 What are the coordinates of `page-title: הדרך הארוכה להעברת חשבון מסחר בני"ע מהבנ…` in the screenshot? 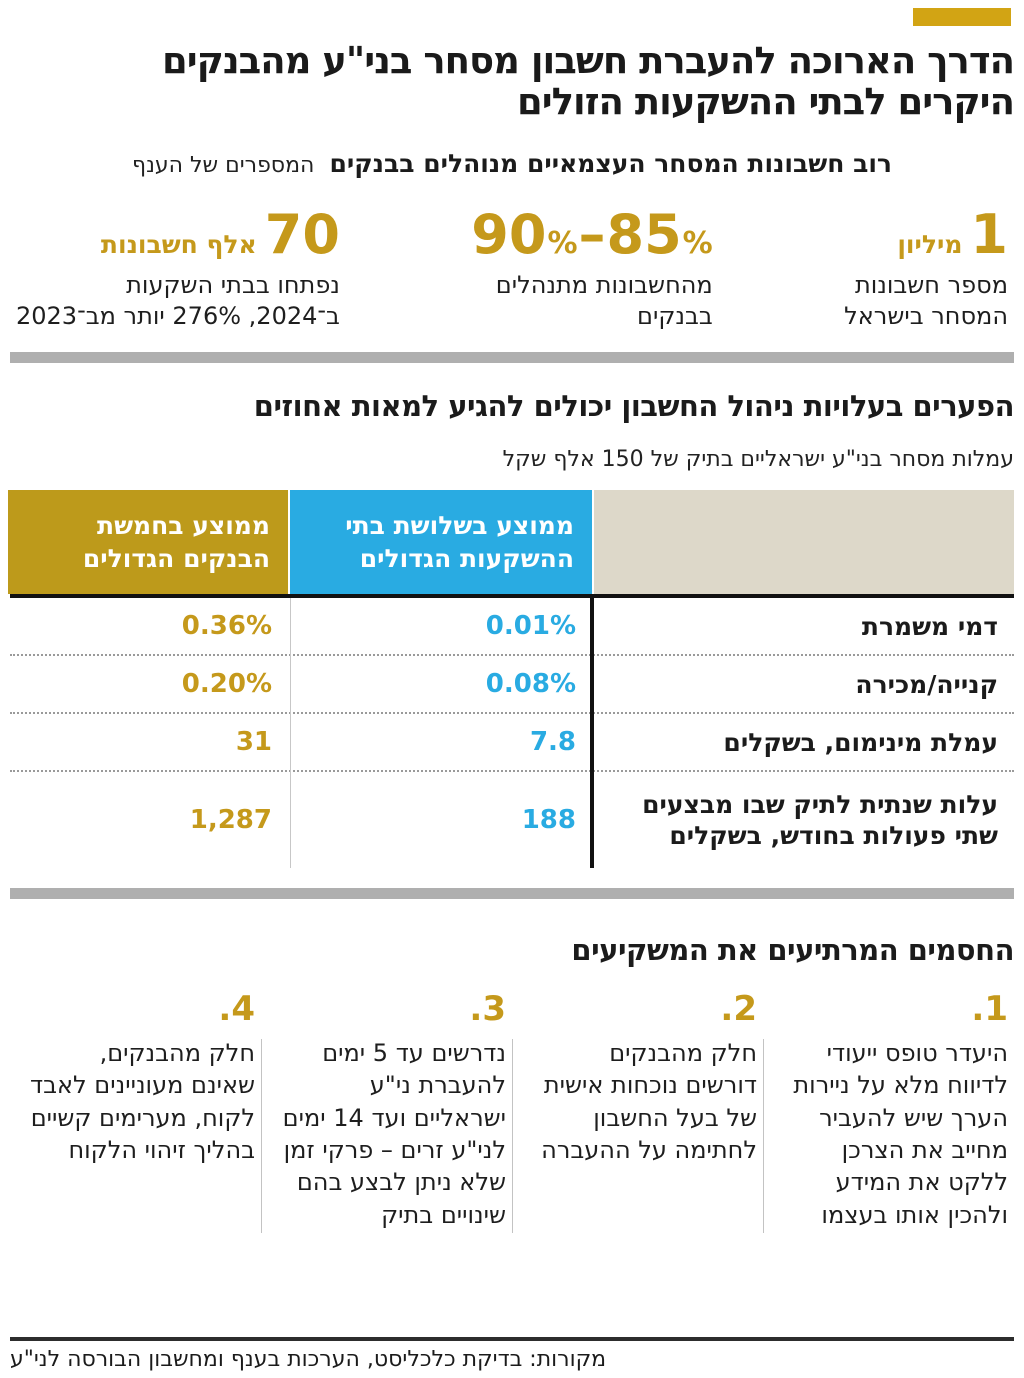 It's located at (512, 81).